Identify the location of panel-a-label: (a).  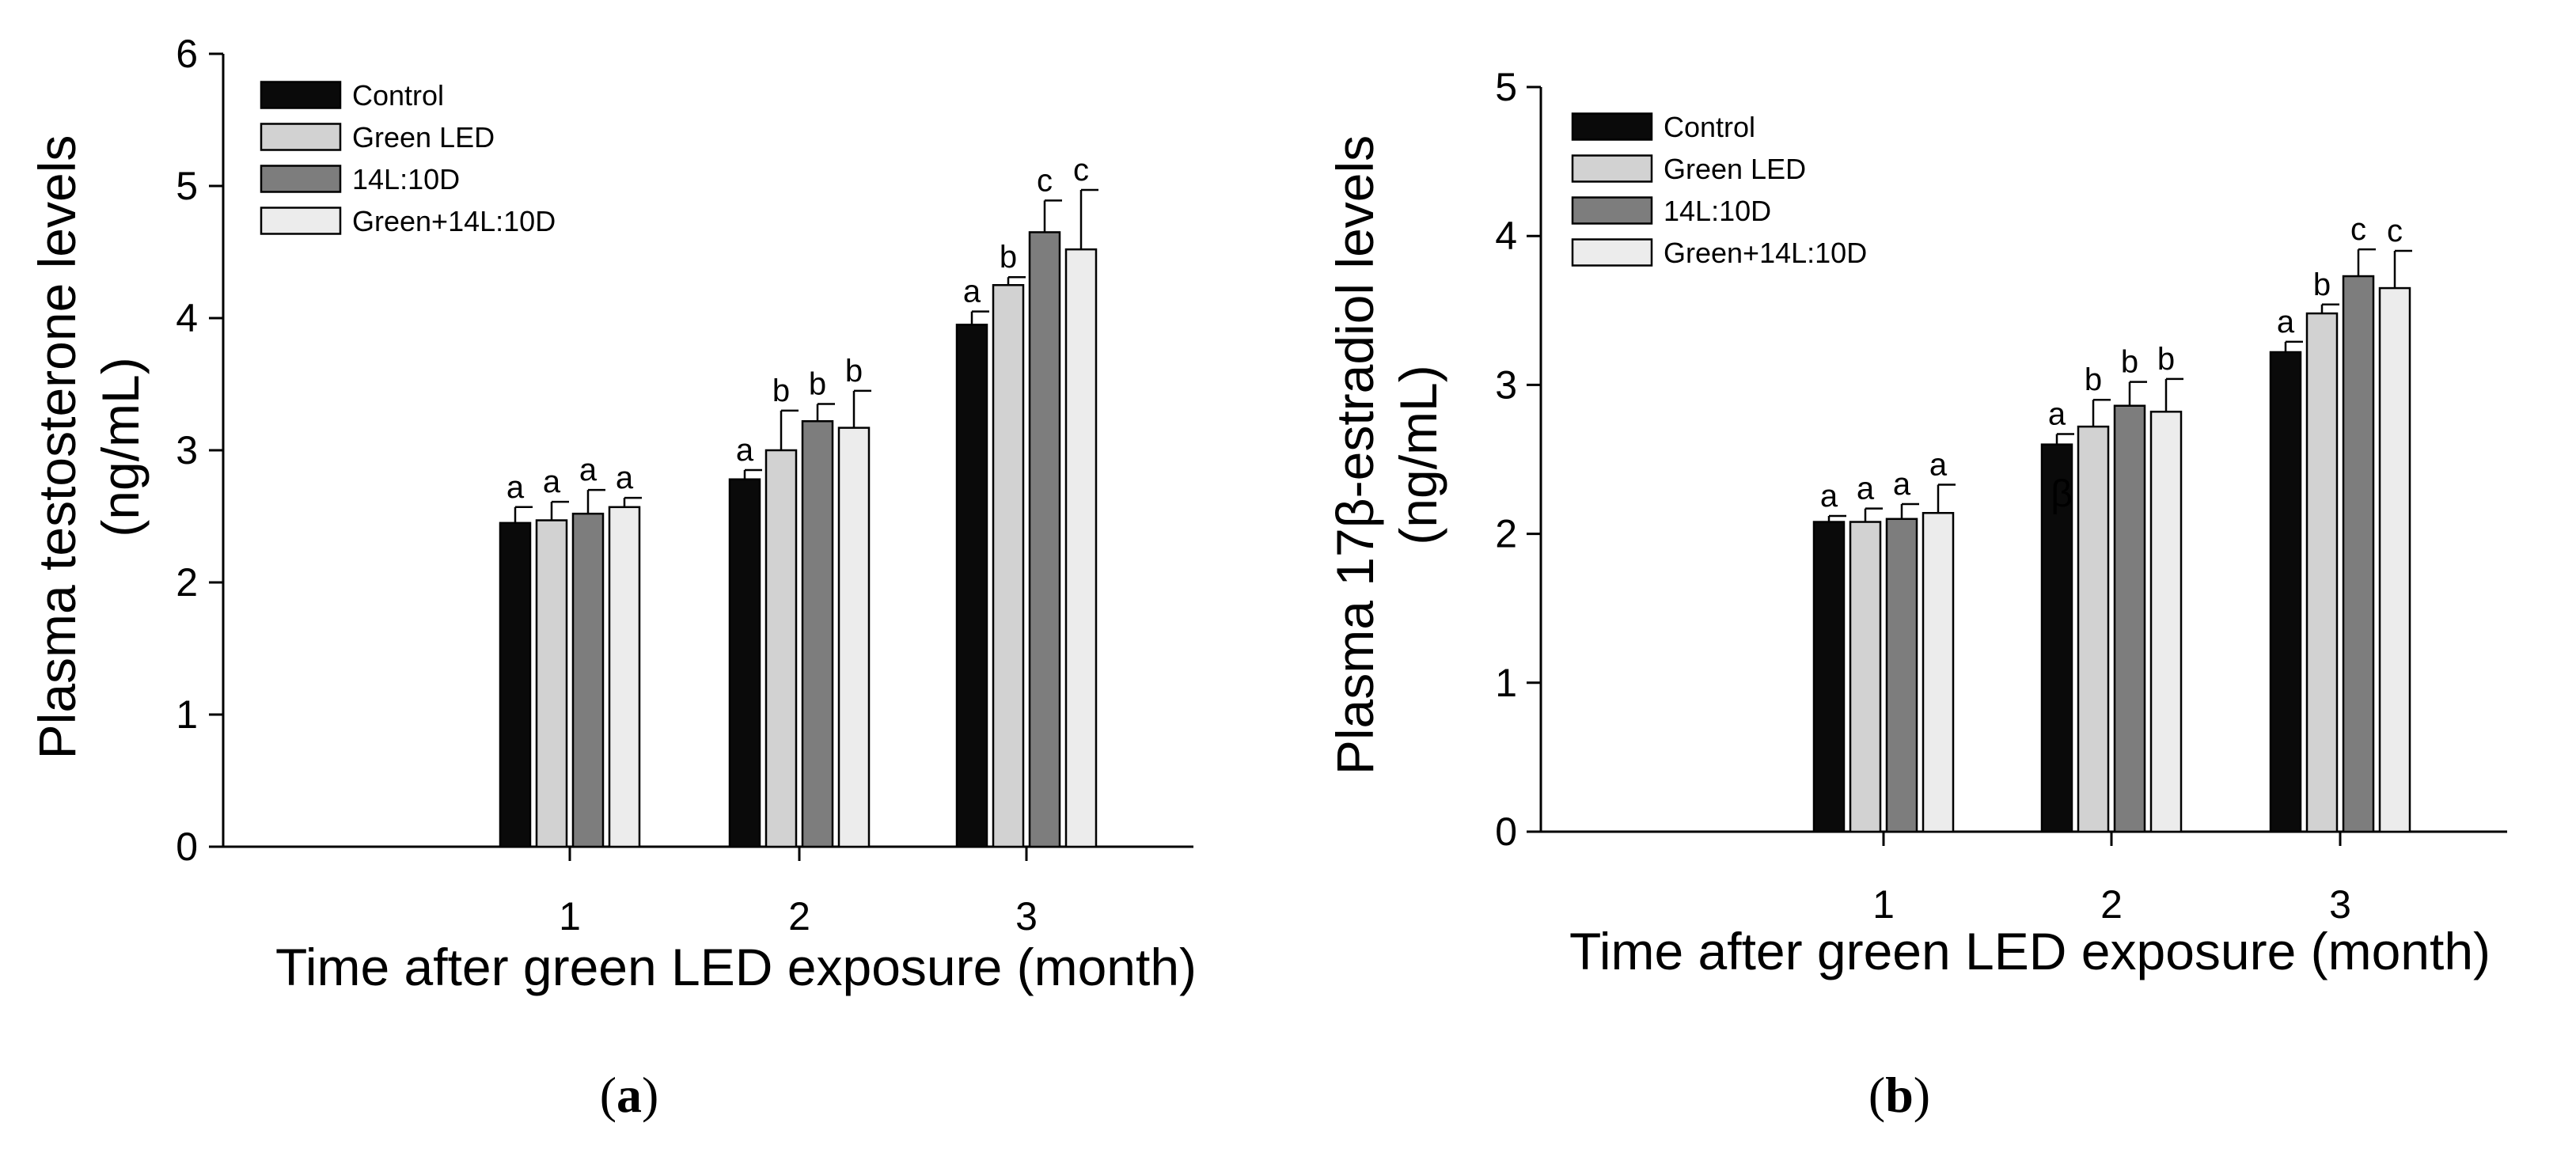
(629, 1095).